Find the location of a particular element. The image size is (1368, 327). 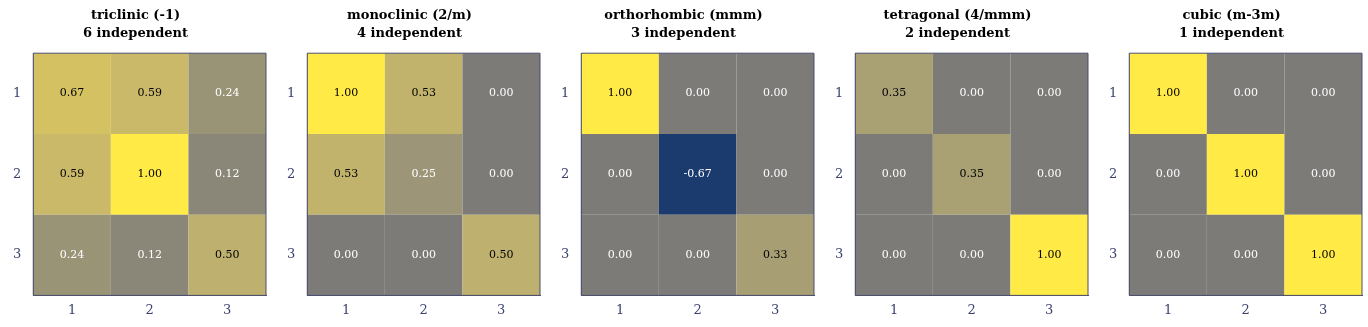

chart-subtitle: 1 independent is located at coordinates (1231, 32).